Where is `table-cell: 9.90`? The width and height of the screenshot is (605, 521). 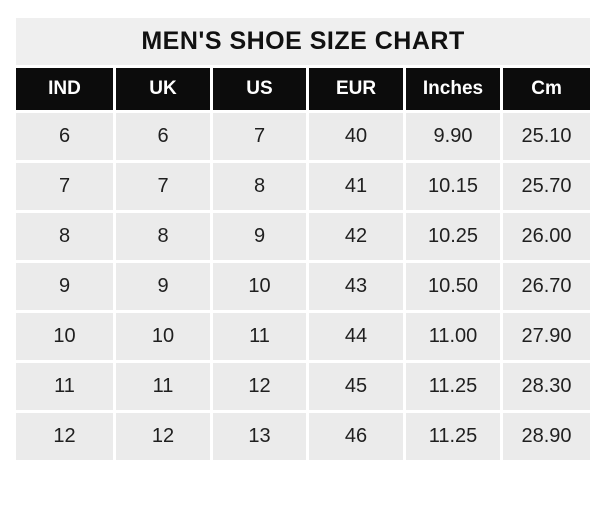
table-cell: 9.90 is located at coordinates (453, 136).